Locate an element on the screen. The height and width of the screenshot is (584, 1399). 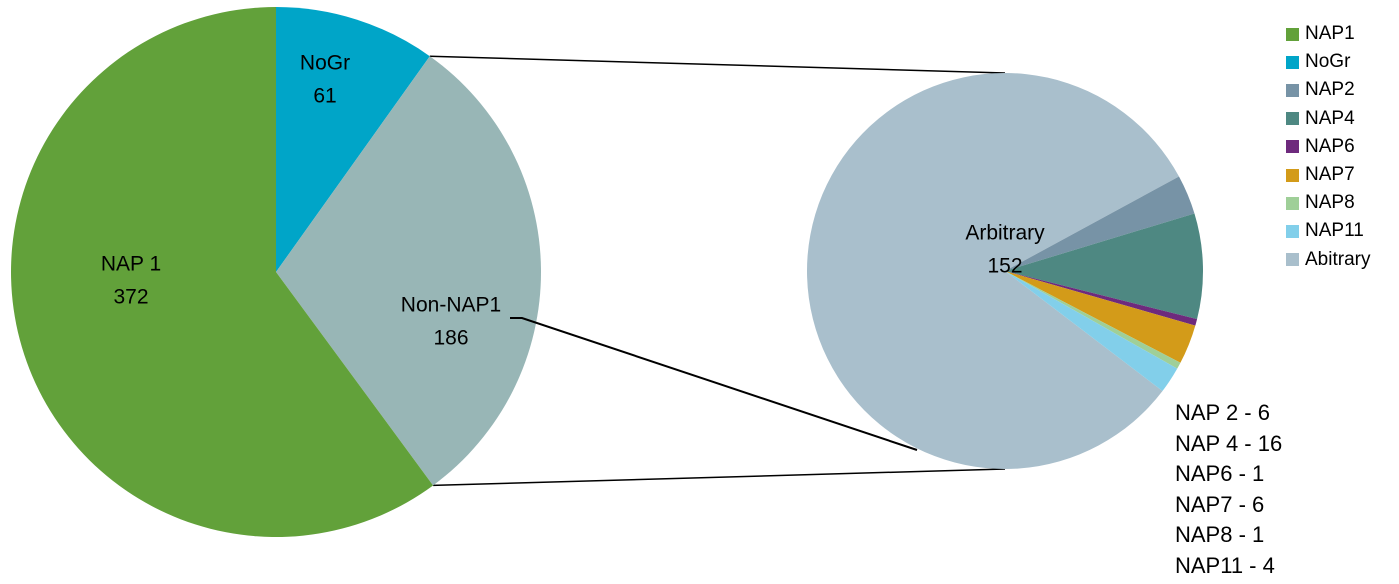
legend-label: NAP8 is located at coordinates (1330, 203).